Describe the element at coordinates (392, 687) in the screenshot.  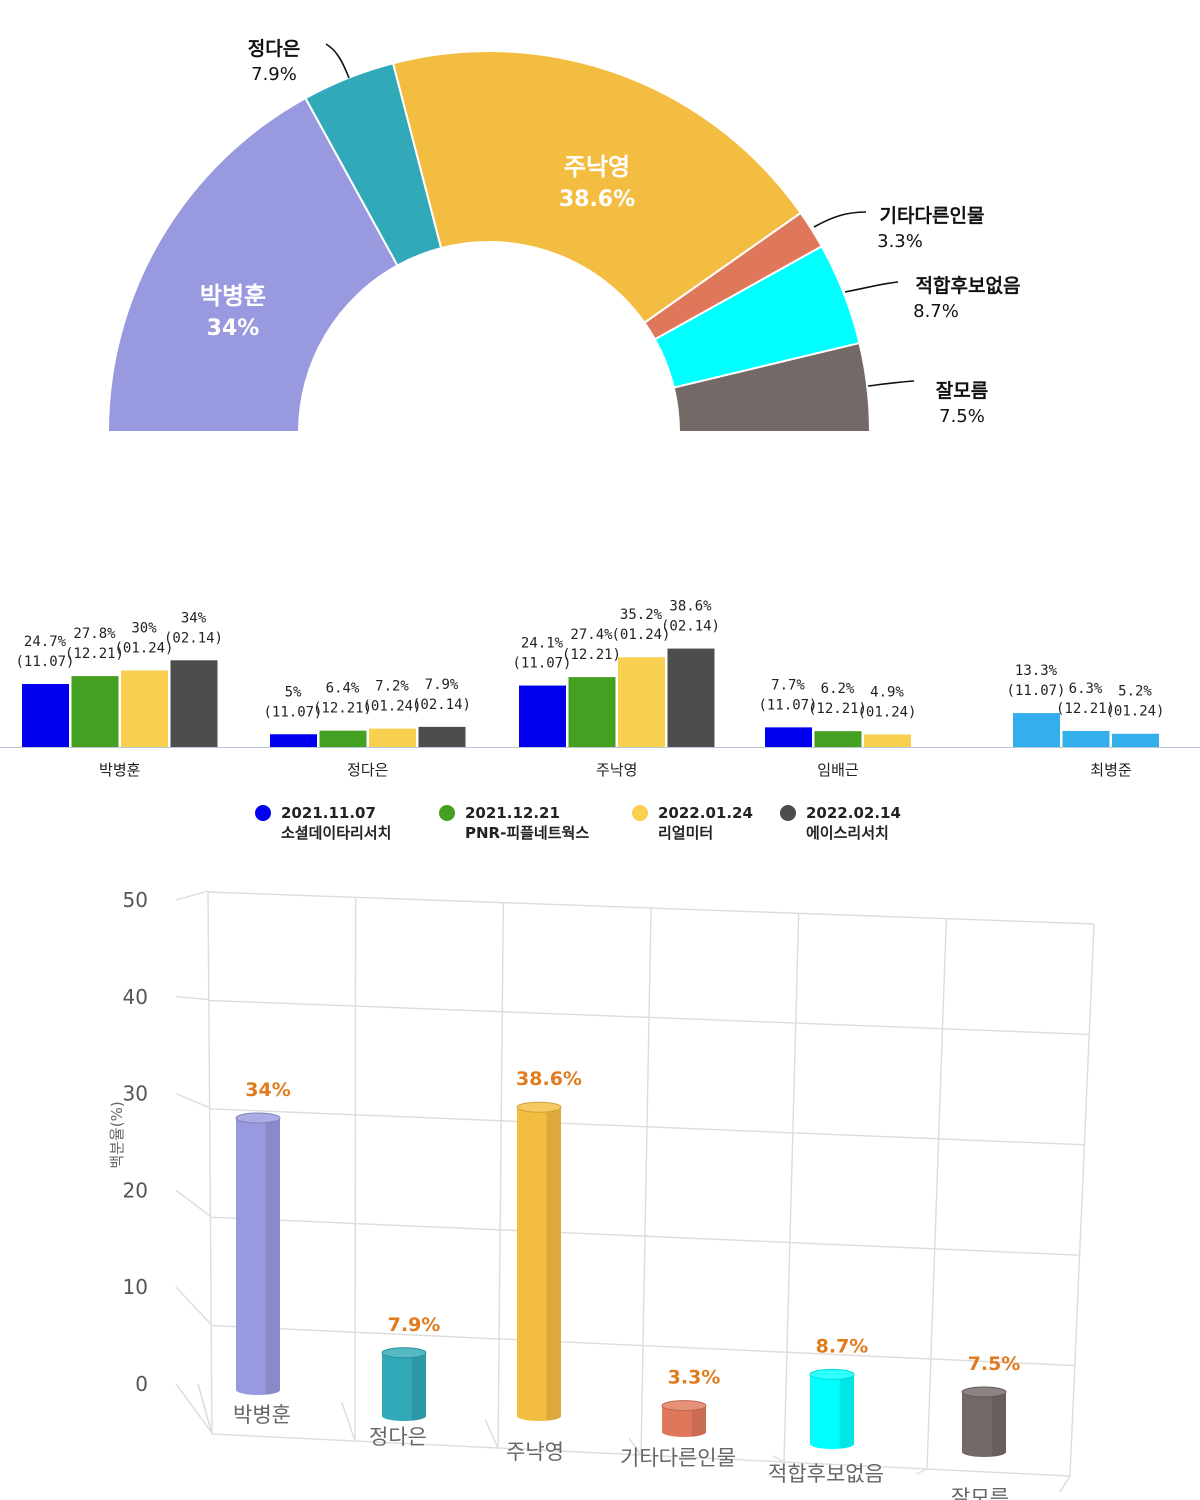
I see `bar-value-label: 7.2%` at that location.